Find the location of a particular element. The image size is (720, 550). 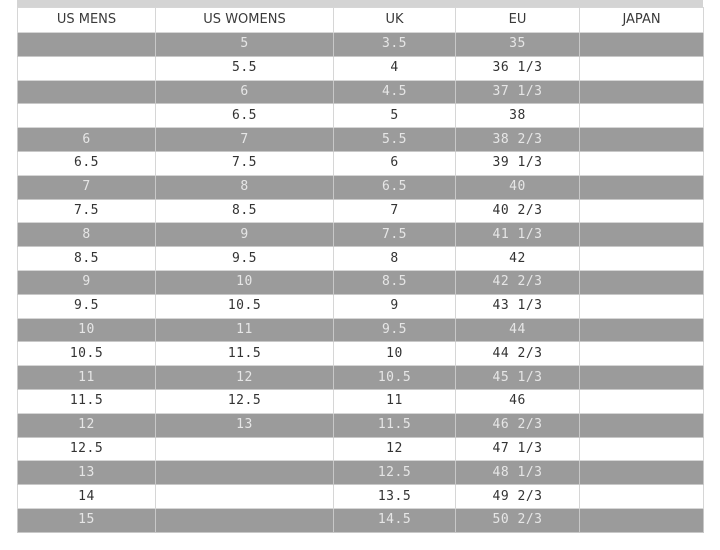

cell-us-womens: 10.5 is located at coordinates (244, 306).